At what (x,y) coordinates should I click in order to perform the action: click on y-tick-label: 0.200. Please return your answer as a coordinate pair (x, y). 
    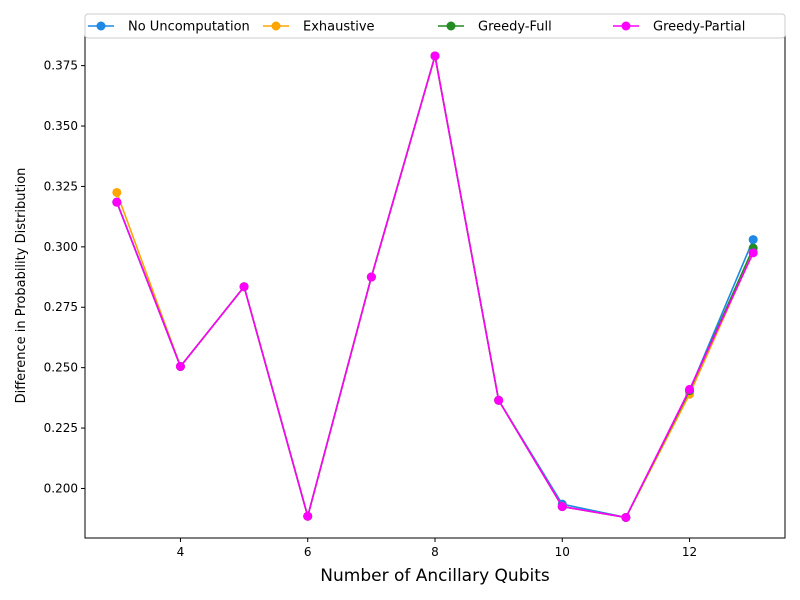
    Looking at the image, I should click on (61, 488).